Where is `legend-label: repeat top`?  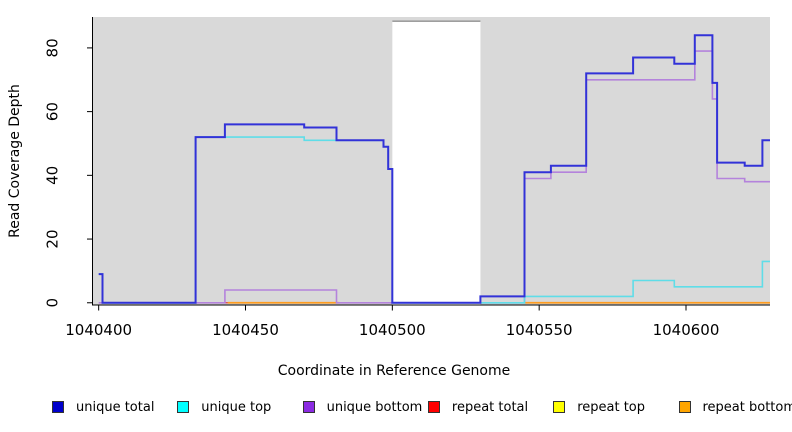
legend-label: repeat top is located at coordinates (611, 407).